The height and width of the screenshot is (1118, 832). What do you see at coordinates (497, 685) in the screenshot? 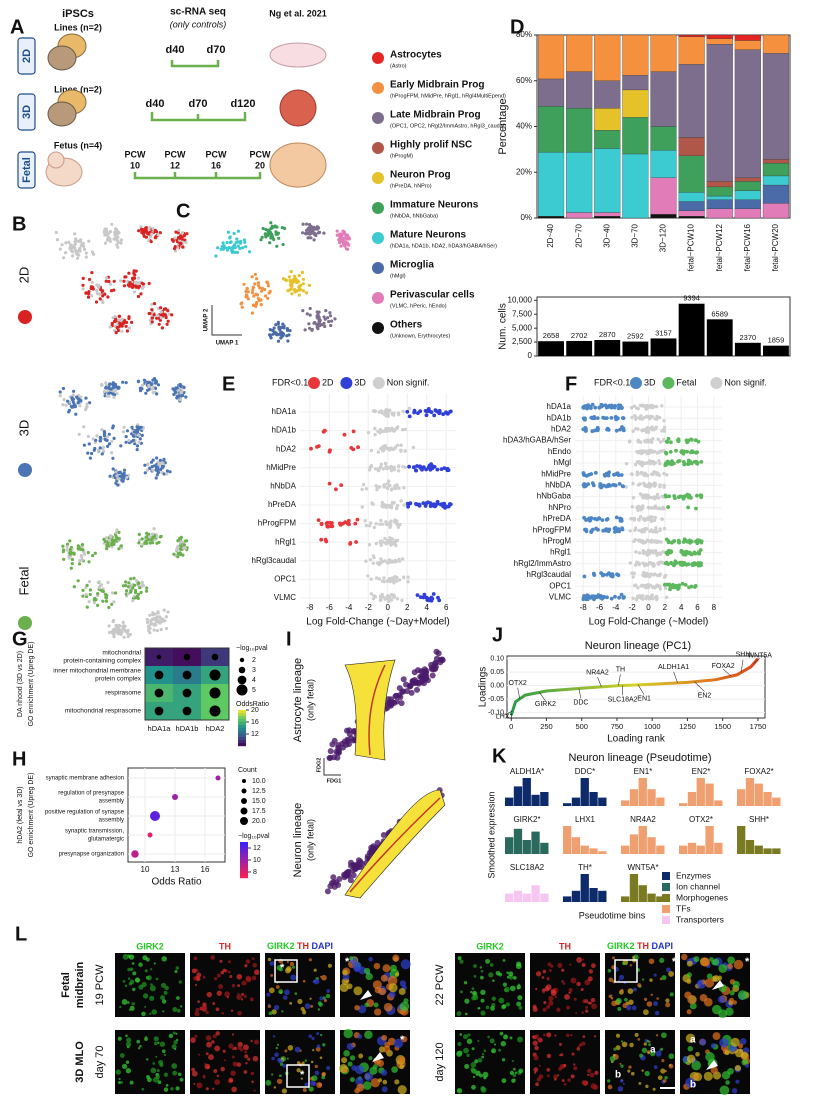
I see `y-tick-label: 0.00` at bounding box center [497, 685].